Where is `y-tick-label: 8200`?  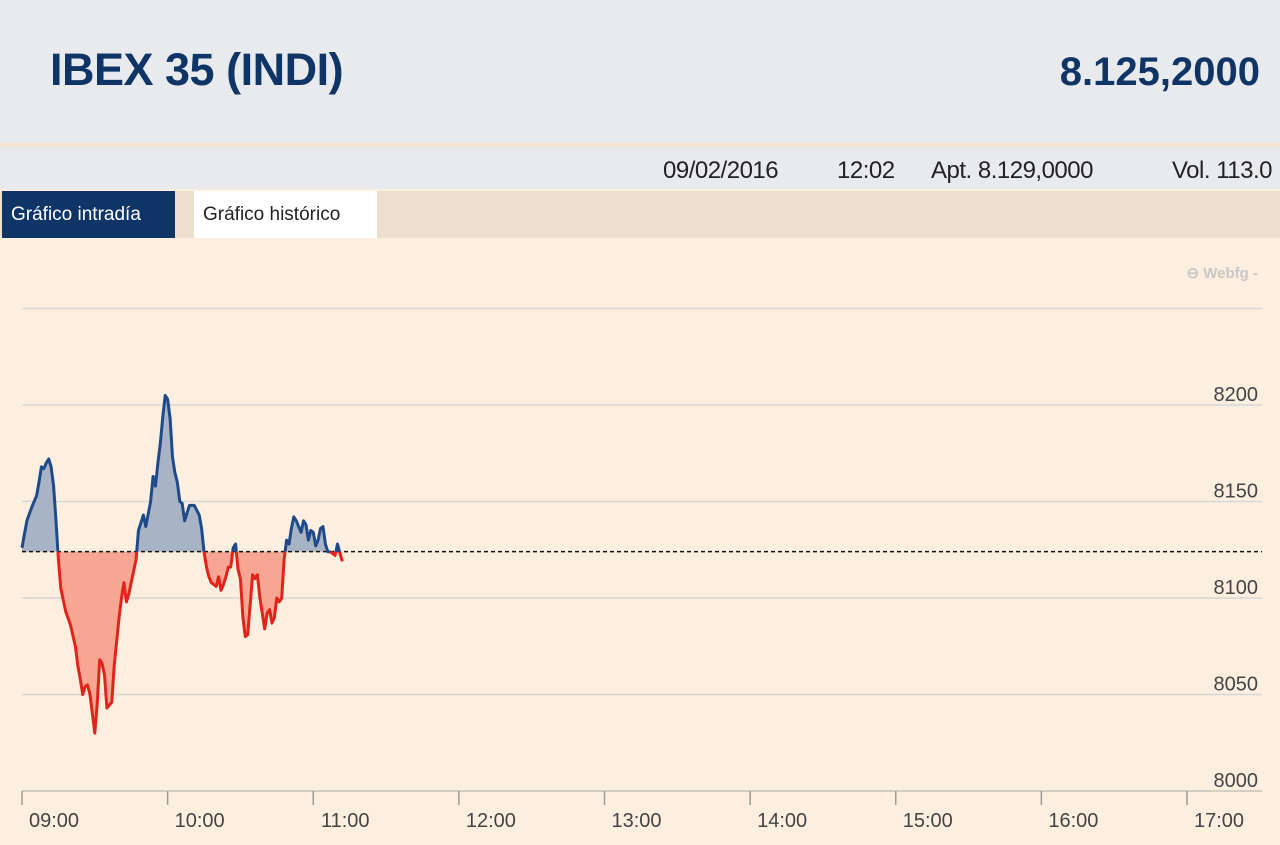
y-tick-label: 8200 is located at coordinates (1236, 395).